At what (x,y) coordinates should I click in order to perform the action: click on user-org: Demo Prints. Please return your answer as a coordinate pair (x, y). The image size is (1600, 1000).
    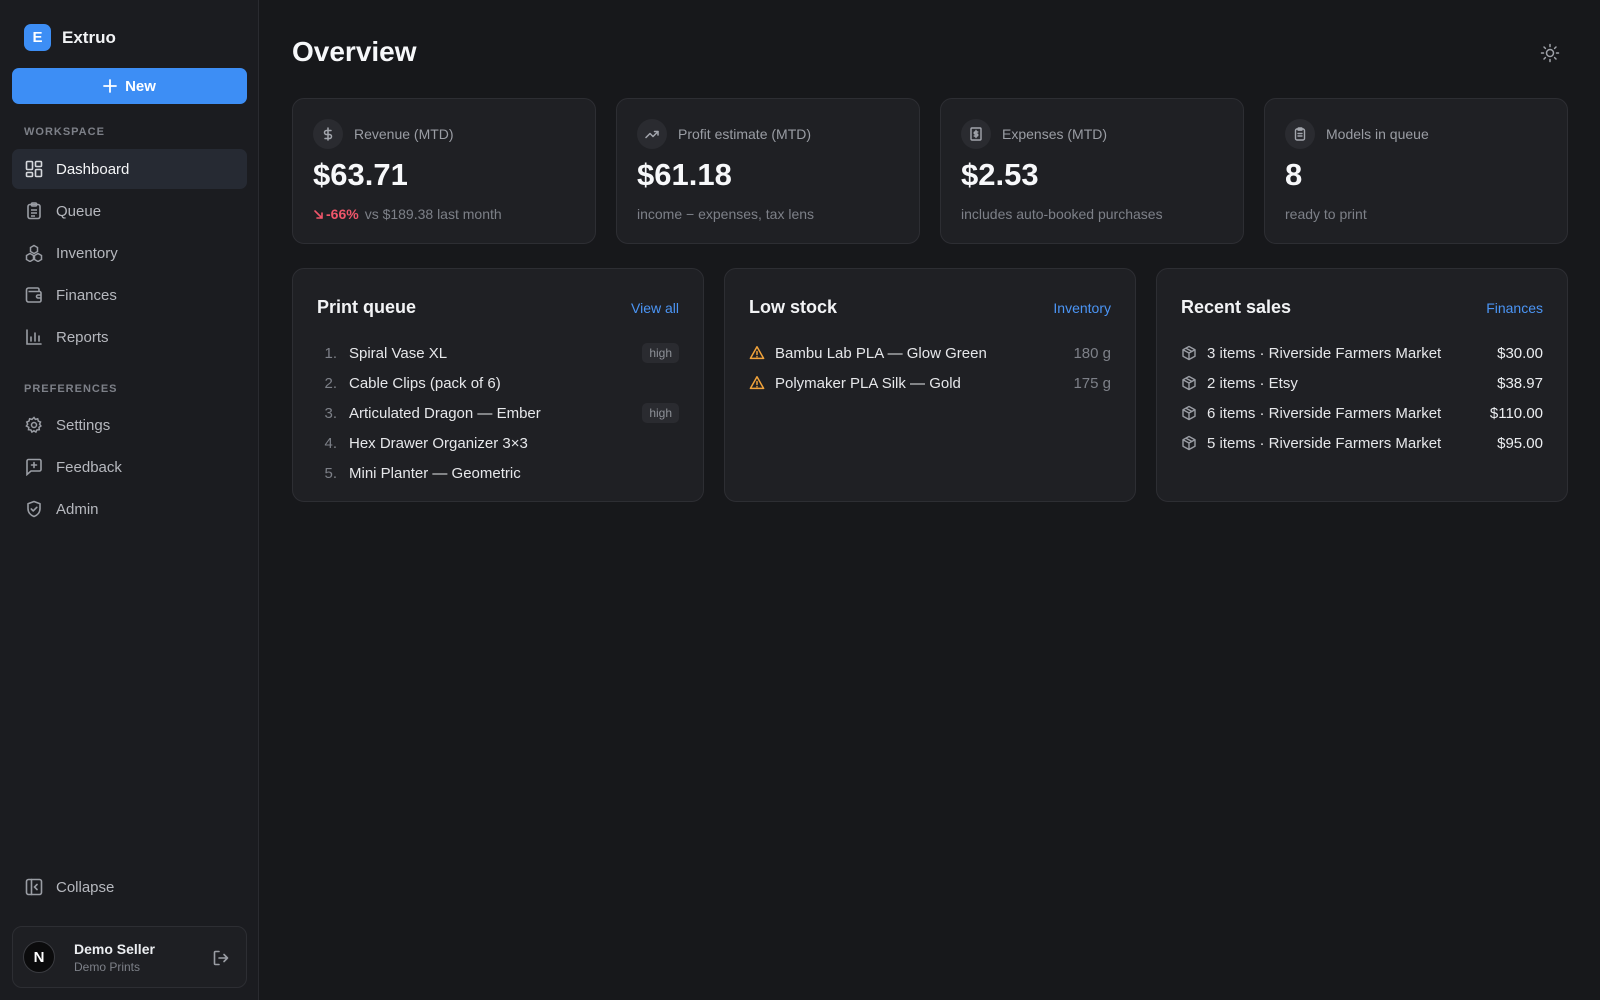
    Looking at the image, I should click on (107, 966).